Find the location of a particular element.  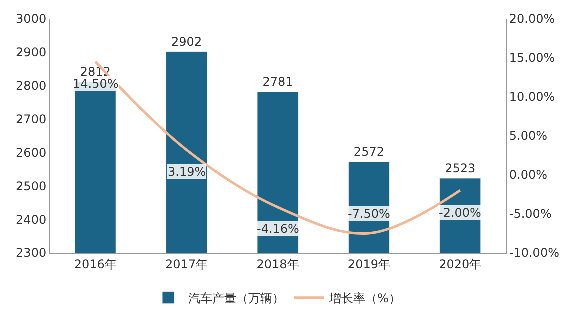

x-tick-label: 2017年 is located at coordinates (187, 264).